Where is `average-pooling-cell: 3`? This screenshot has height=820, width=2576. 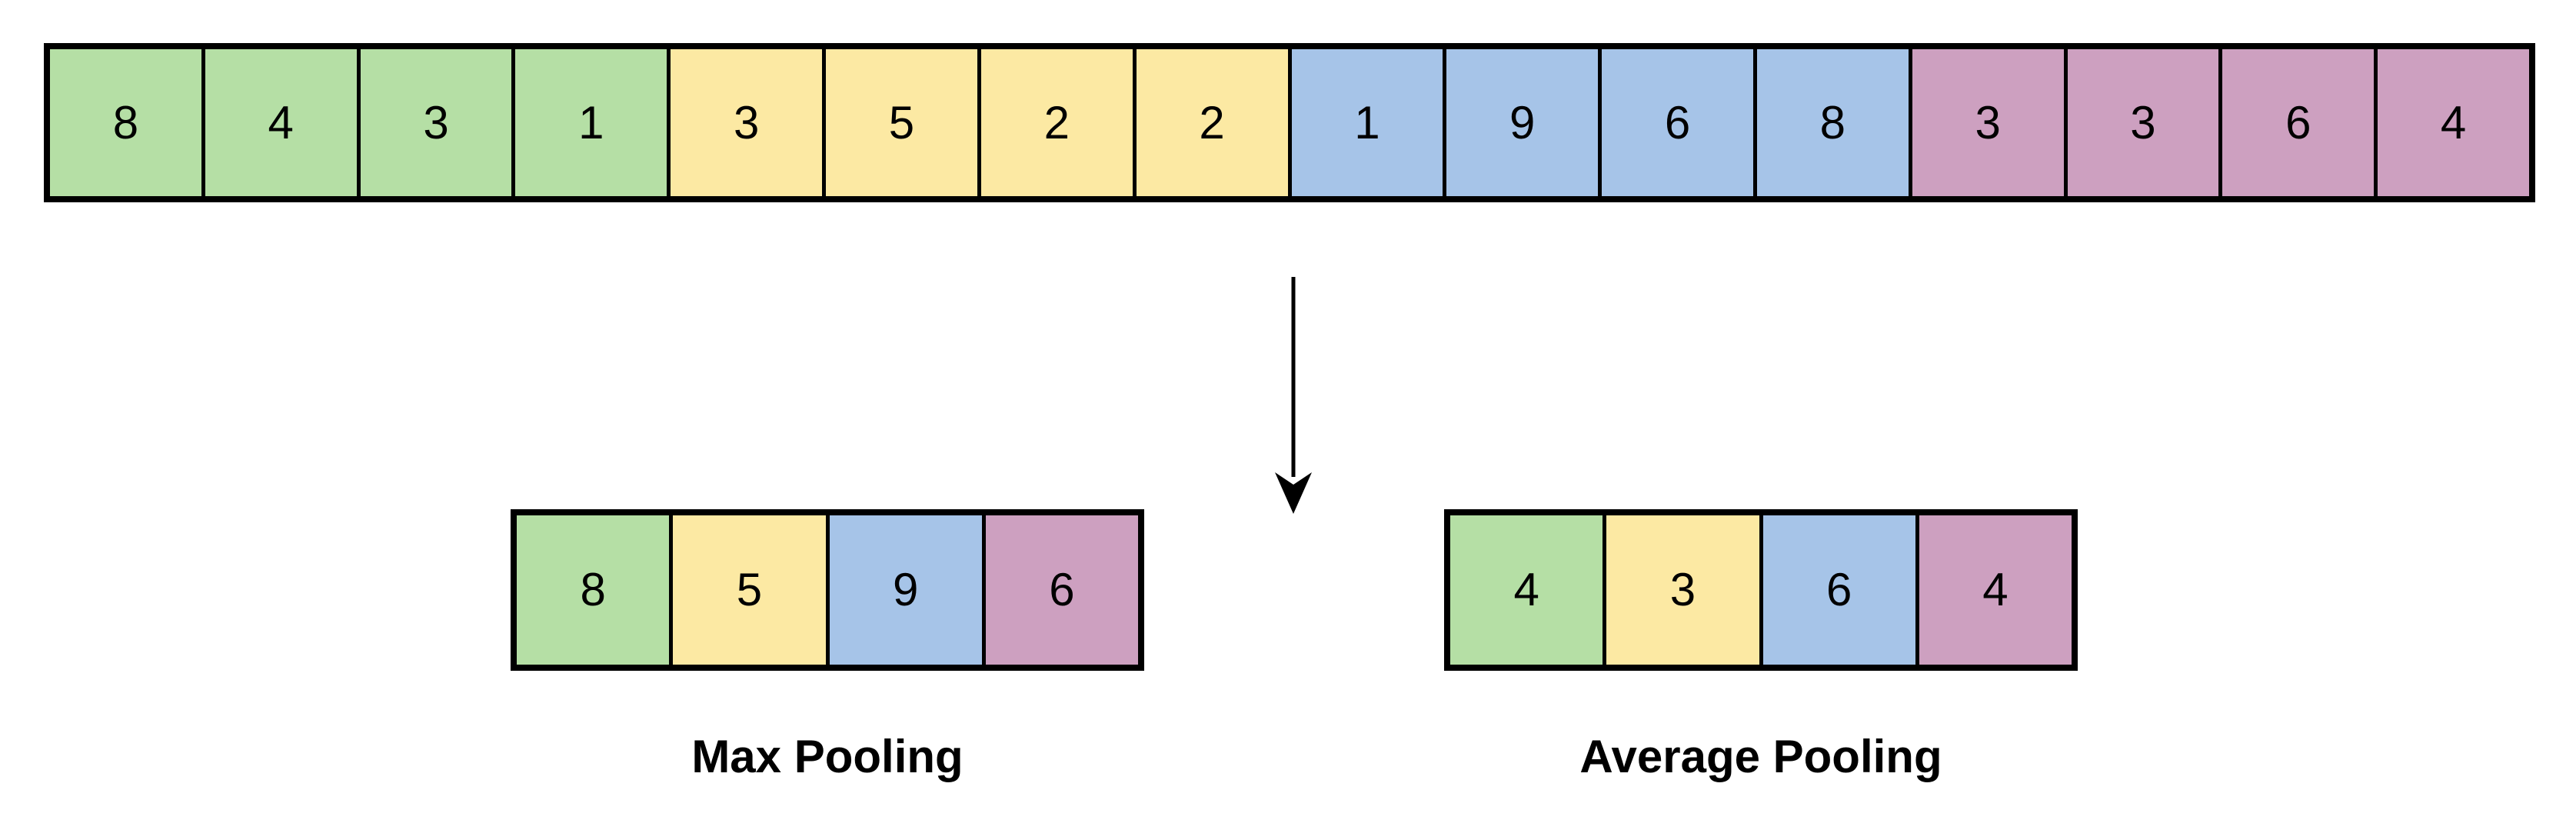 average-pooling-cell: 3 is located at coordinates (1681, 590).